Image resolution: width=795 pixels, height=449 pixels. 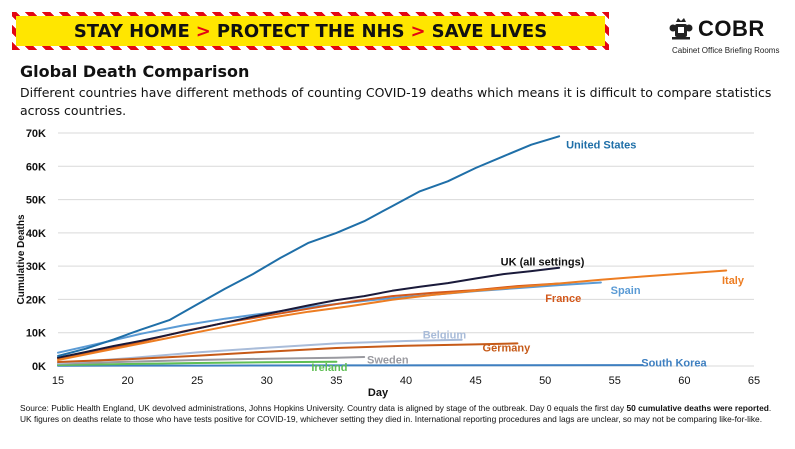 I want to click on y-axis-label: Cumulative Deaths, so click(x=21, y=259).